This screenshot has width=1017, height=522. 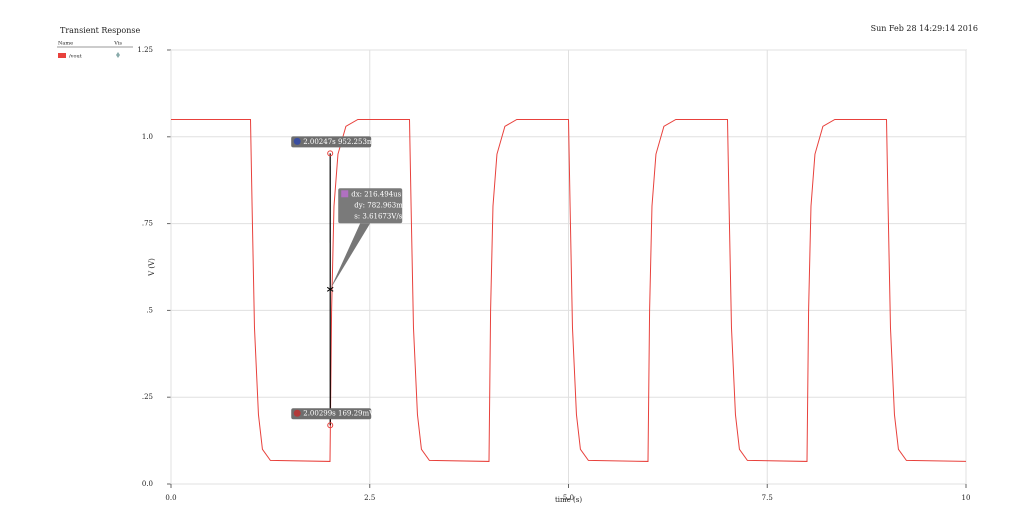 What do you see at coordinates (381, 205) in the screenshot?
I see `delta-text: dy: 782.963mV` at bounding box center [381, 205].